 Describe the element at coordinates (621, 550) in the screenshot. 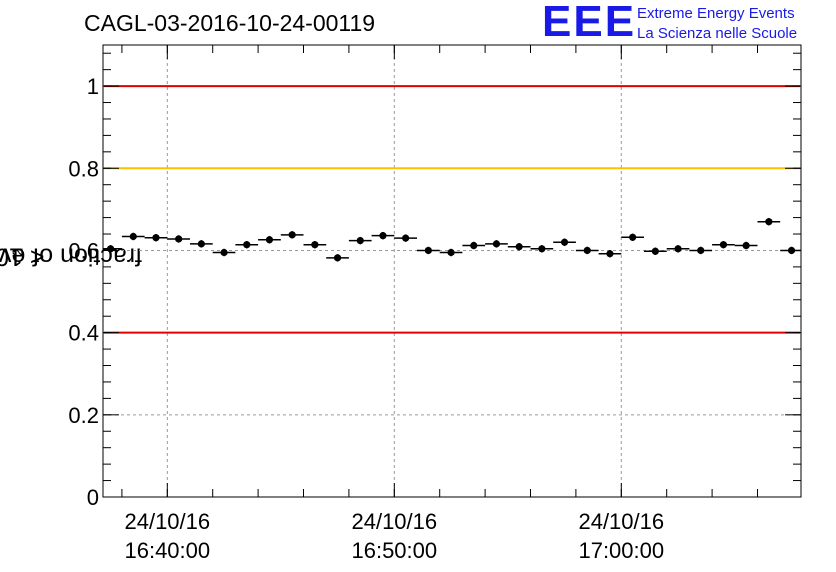

I see `x-tick-label-time: 17:00:00` at that location.